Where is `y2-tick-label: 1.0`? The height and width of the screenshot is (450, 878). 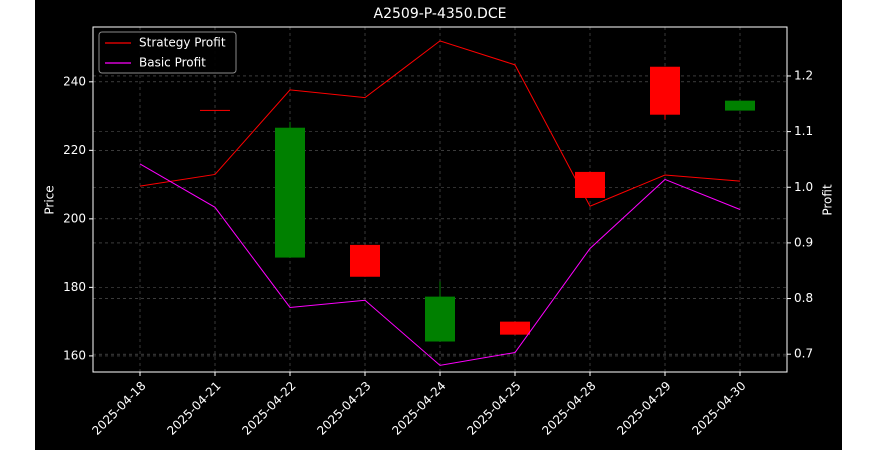 y2-tick-label: 1.0 is located at coordinates (803, 187).